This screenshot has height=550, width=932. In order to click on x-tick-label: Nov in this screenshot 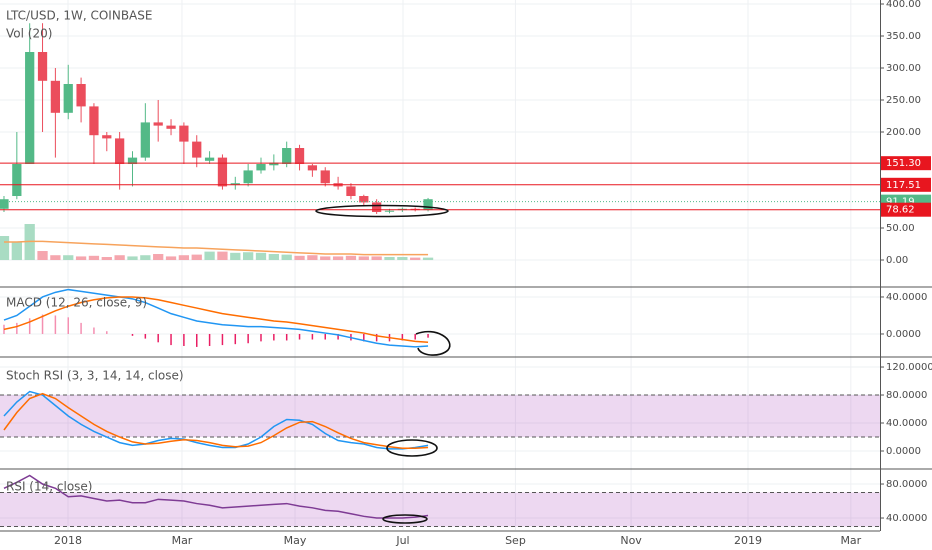, I will do `click(631, 540)`.